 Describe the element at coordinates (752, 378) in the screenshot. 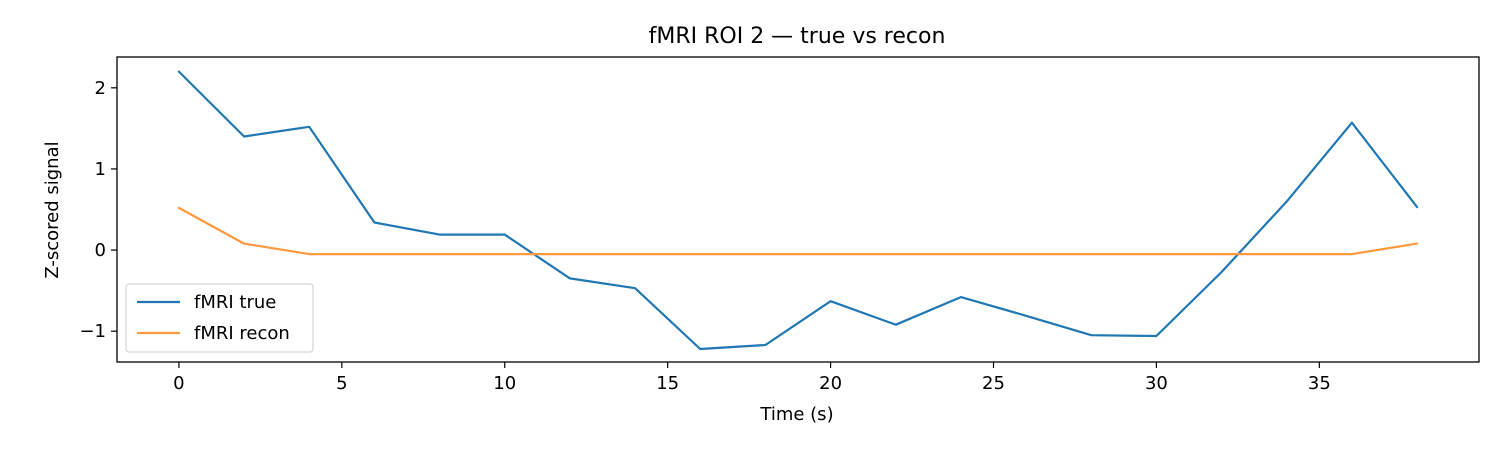

I see `x-axis: 0 5 10 15 20 25 30 35` at that location.